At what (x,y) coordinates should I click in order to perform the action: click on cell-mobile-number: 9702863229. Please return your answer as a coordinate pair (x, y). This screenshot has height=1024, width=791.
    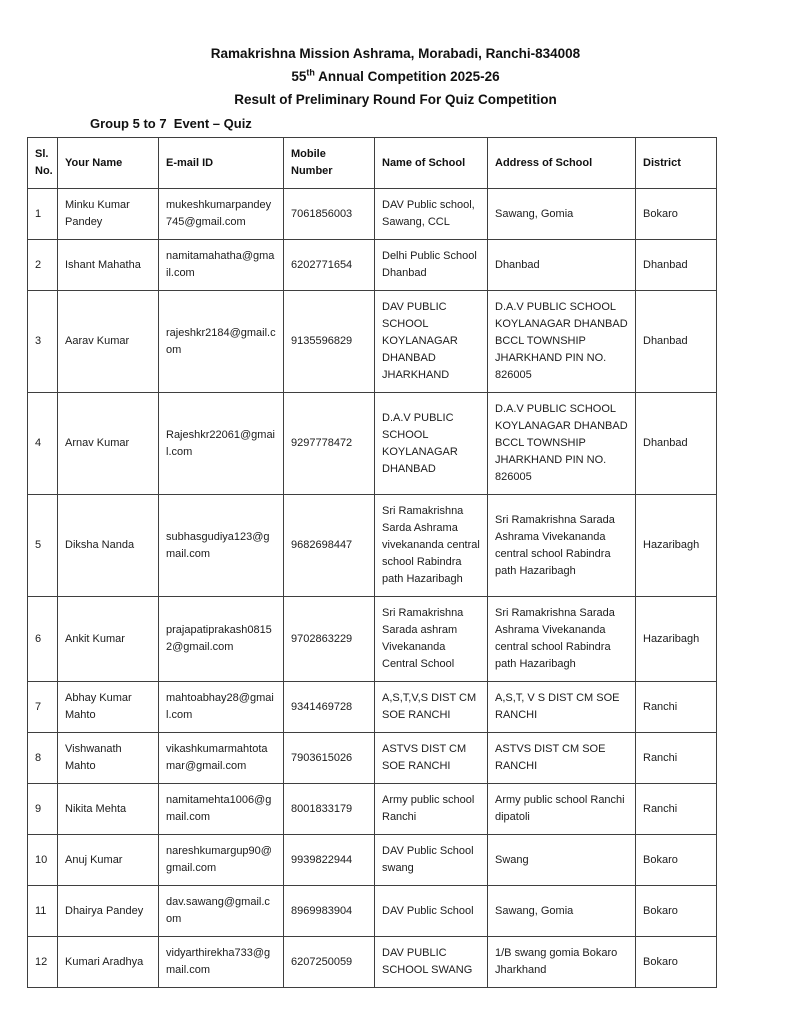
    Looking at the image, I should click on (329, 639).